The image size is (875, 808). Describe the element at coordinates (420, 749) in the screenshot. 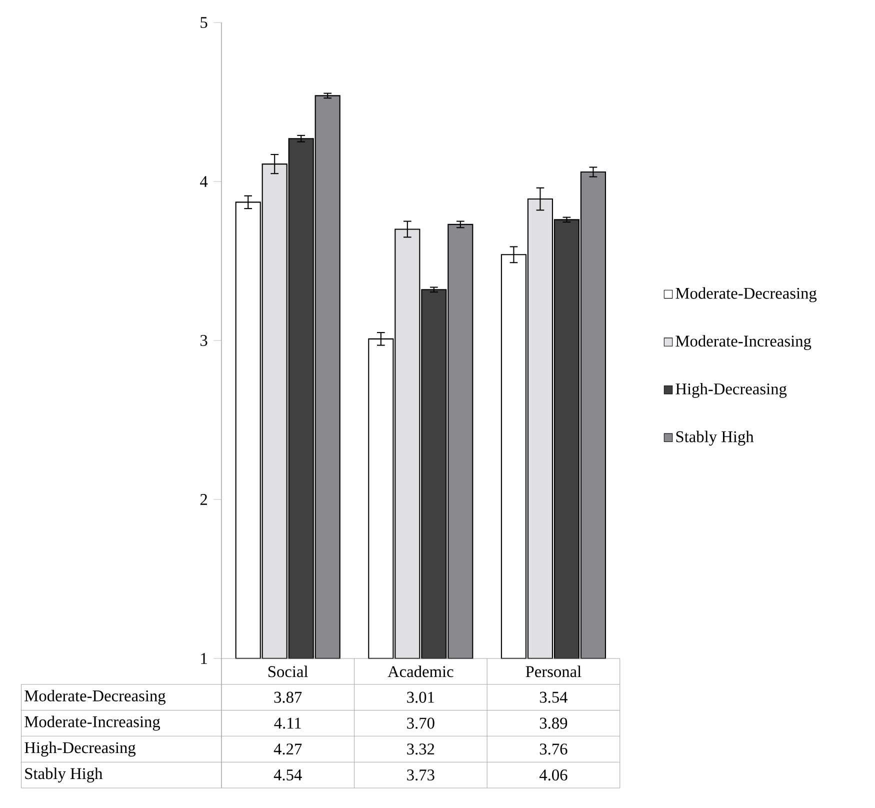

I see `data-label: 3.32` at that location.